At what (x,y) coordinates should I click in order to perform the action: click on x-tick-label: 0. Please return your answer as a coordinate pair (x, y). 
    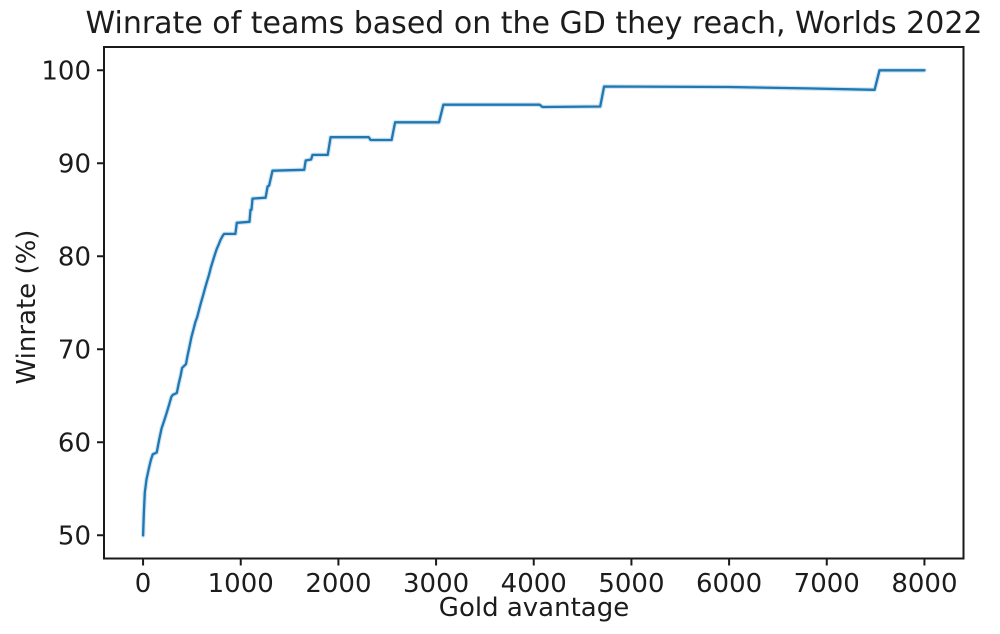
    Looking at the image, I should click on (143, 584).